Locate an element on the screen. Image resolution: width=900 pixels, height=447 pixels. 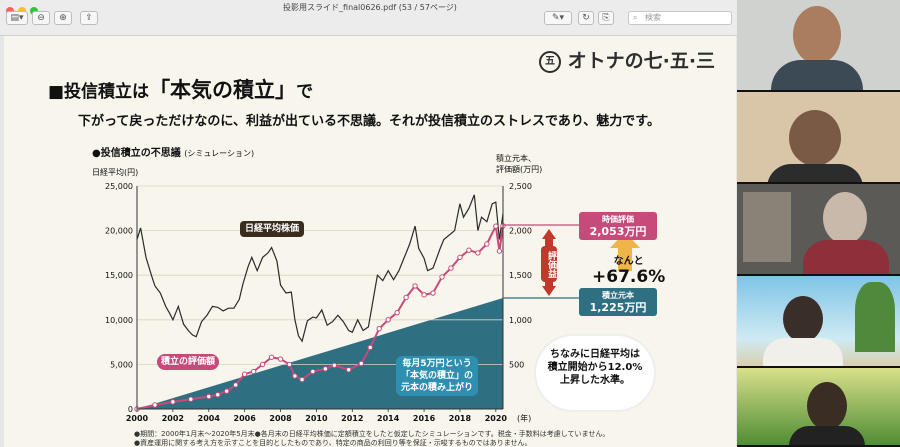
right-tick-label: 1,500 is located at coordinates (520, 275).